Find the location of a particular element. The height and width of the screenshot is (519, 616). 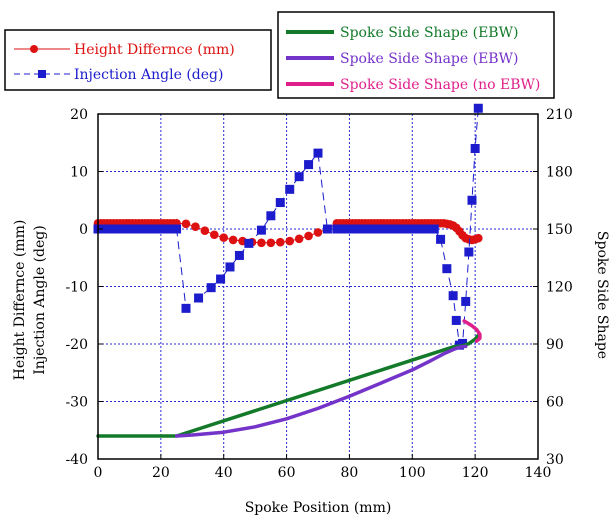

x-tick-label: 60 is located at coordinates (287, 473).